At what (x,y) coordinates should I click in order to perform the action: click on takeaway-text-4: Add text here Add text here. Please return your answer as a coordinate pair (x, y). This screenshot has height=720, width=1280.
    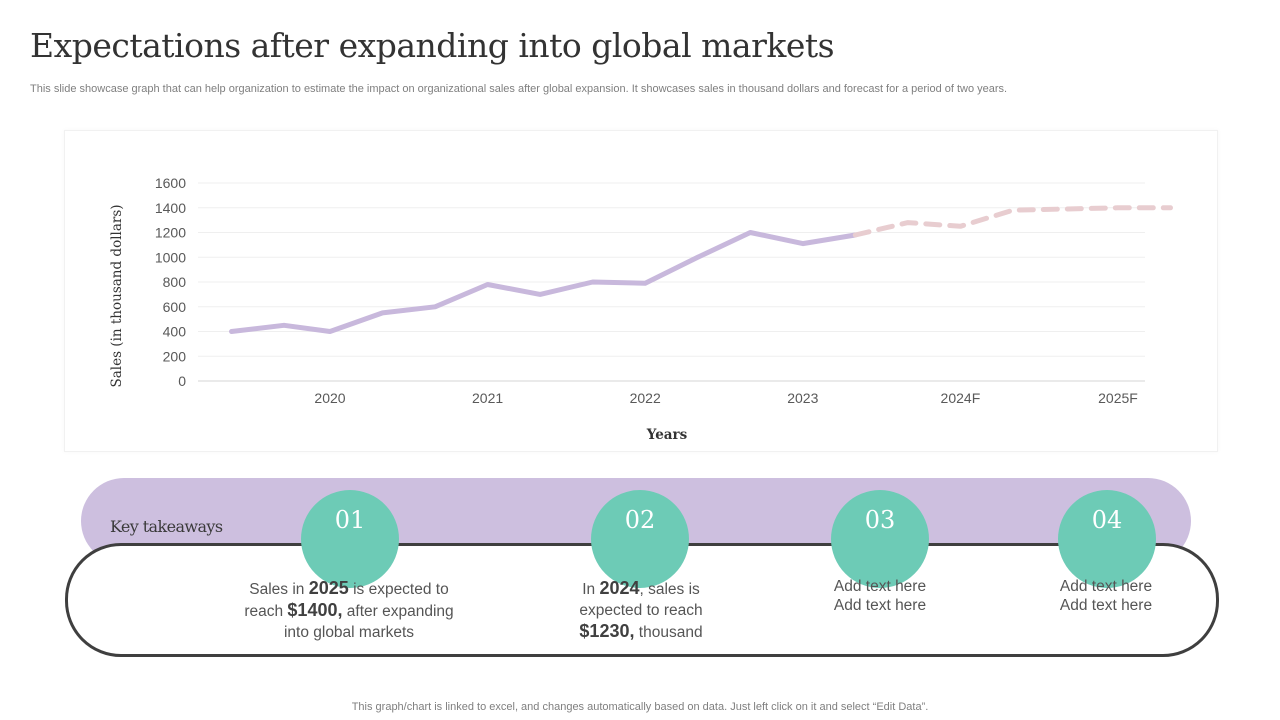
    Looking at the image, I should click on (1106, 596).